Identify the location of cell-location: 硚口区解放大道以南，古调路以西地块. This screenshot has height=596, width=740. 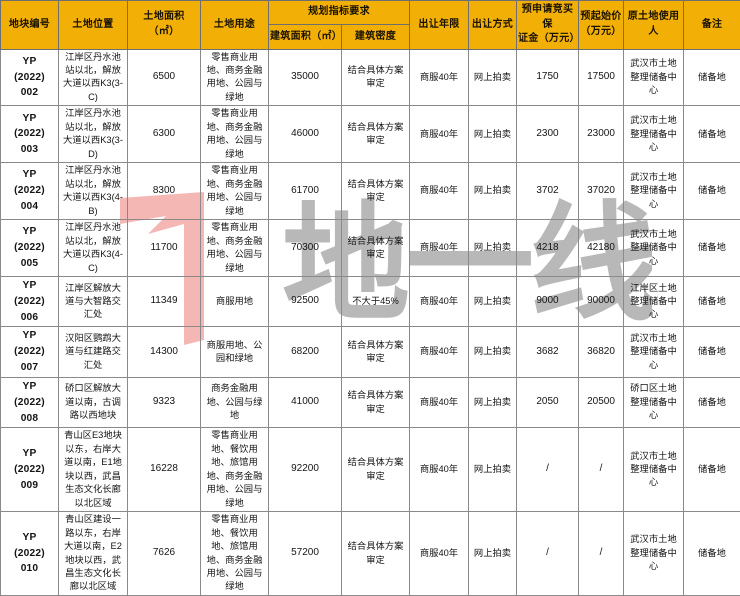
(93, 402).